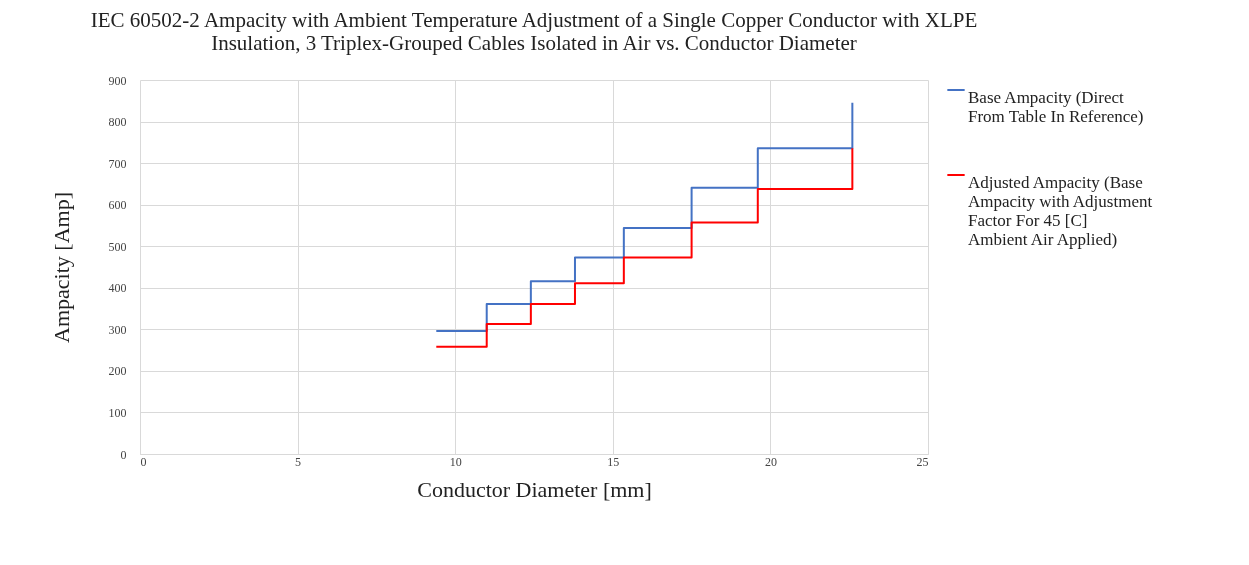 This screenshot has height=565, width=1249. Describe the element at coordinates (61, 267) in the screenshot. I see `y-axis-title: Ampacity [Amp]` at that location.